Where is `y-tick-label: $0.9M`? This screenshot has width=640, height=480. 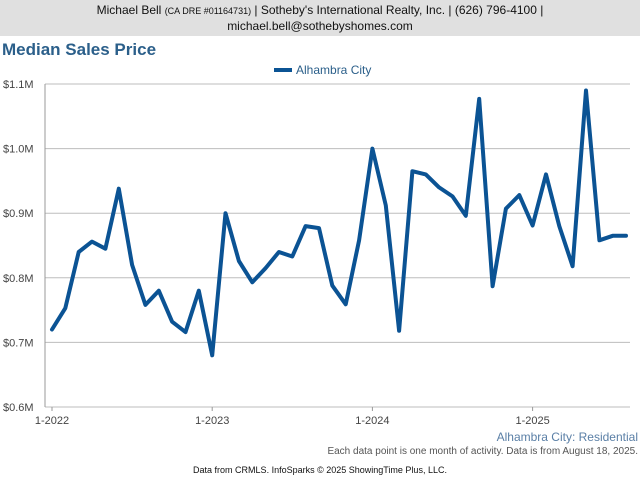 y-tick-label: $0.9M is located at coordinates (18, 214).